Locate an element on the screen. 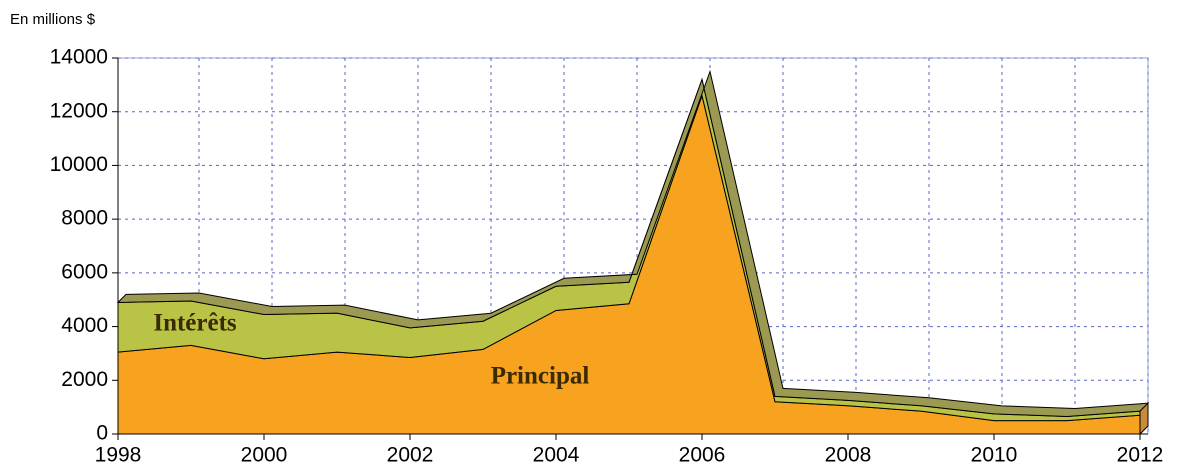  x-tick-label: 2006 is located at coordinates (702, 455).